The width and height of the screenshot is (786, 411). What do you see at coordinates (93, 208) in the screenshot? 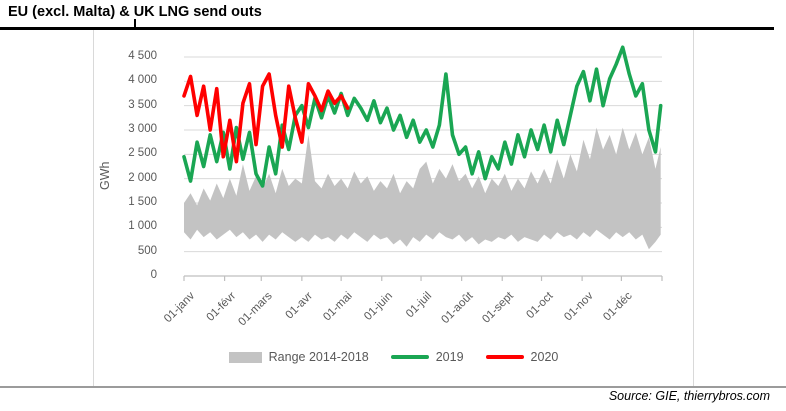
I see `chart-frame-left-border` at bounding box center [93, 208].